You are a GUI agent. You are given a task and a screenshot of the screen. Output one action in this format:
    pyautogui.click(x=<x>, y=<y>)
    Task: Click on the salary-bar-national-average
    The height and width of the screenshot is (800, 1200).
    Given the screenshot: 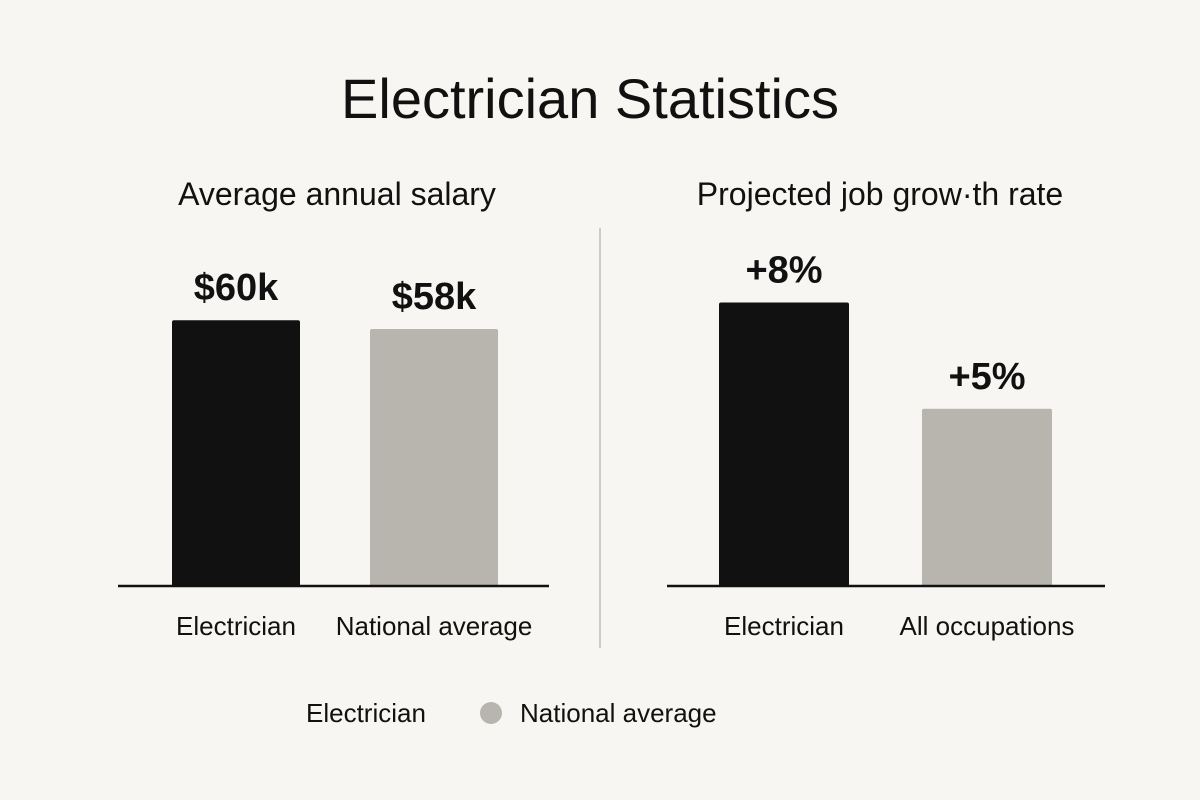 What is the action you would take?
    pyautogui.click(x=434, y=457)
    